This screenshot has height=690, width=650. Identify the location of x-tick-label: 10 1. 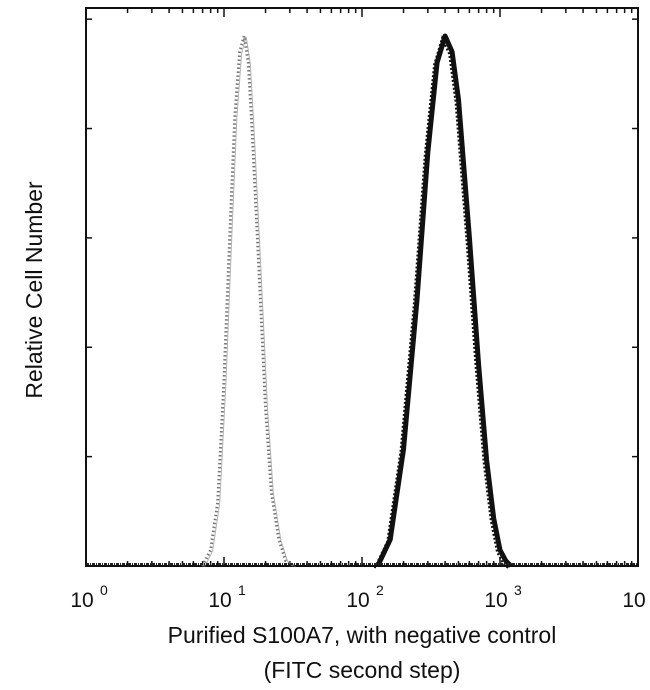
(227, 597).